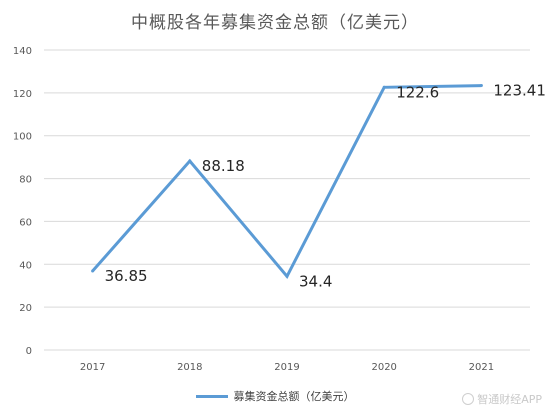 The image size is (550, 413). What do you see at coordinates (29, 351) in the screenshot?
I see `y-tick-label: 0` at bounding box center [29, 351].